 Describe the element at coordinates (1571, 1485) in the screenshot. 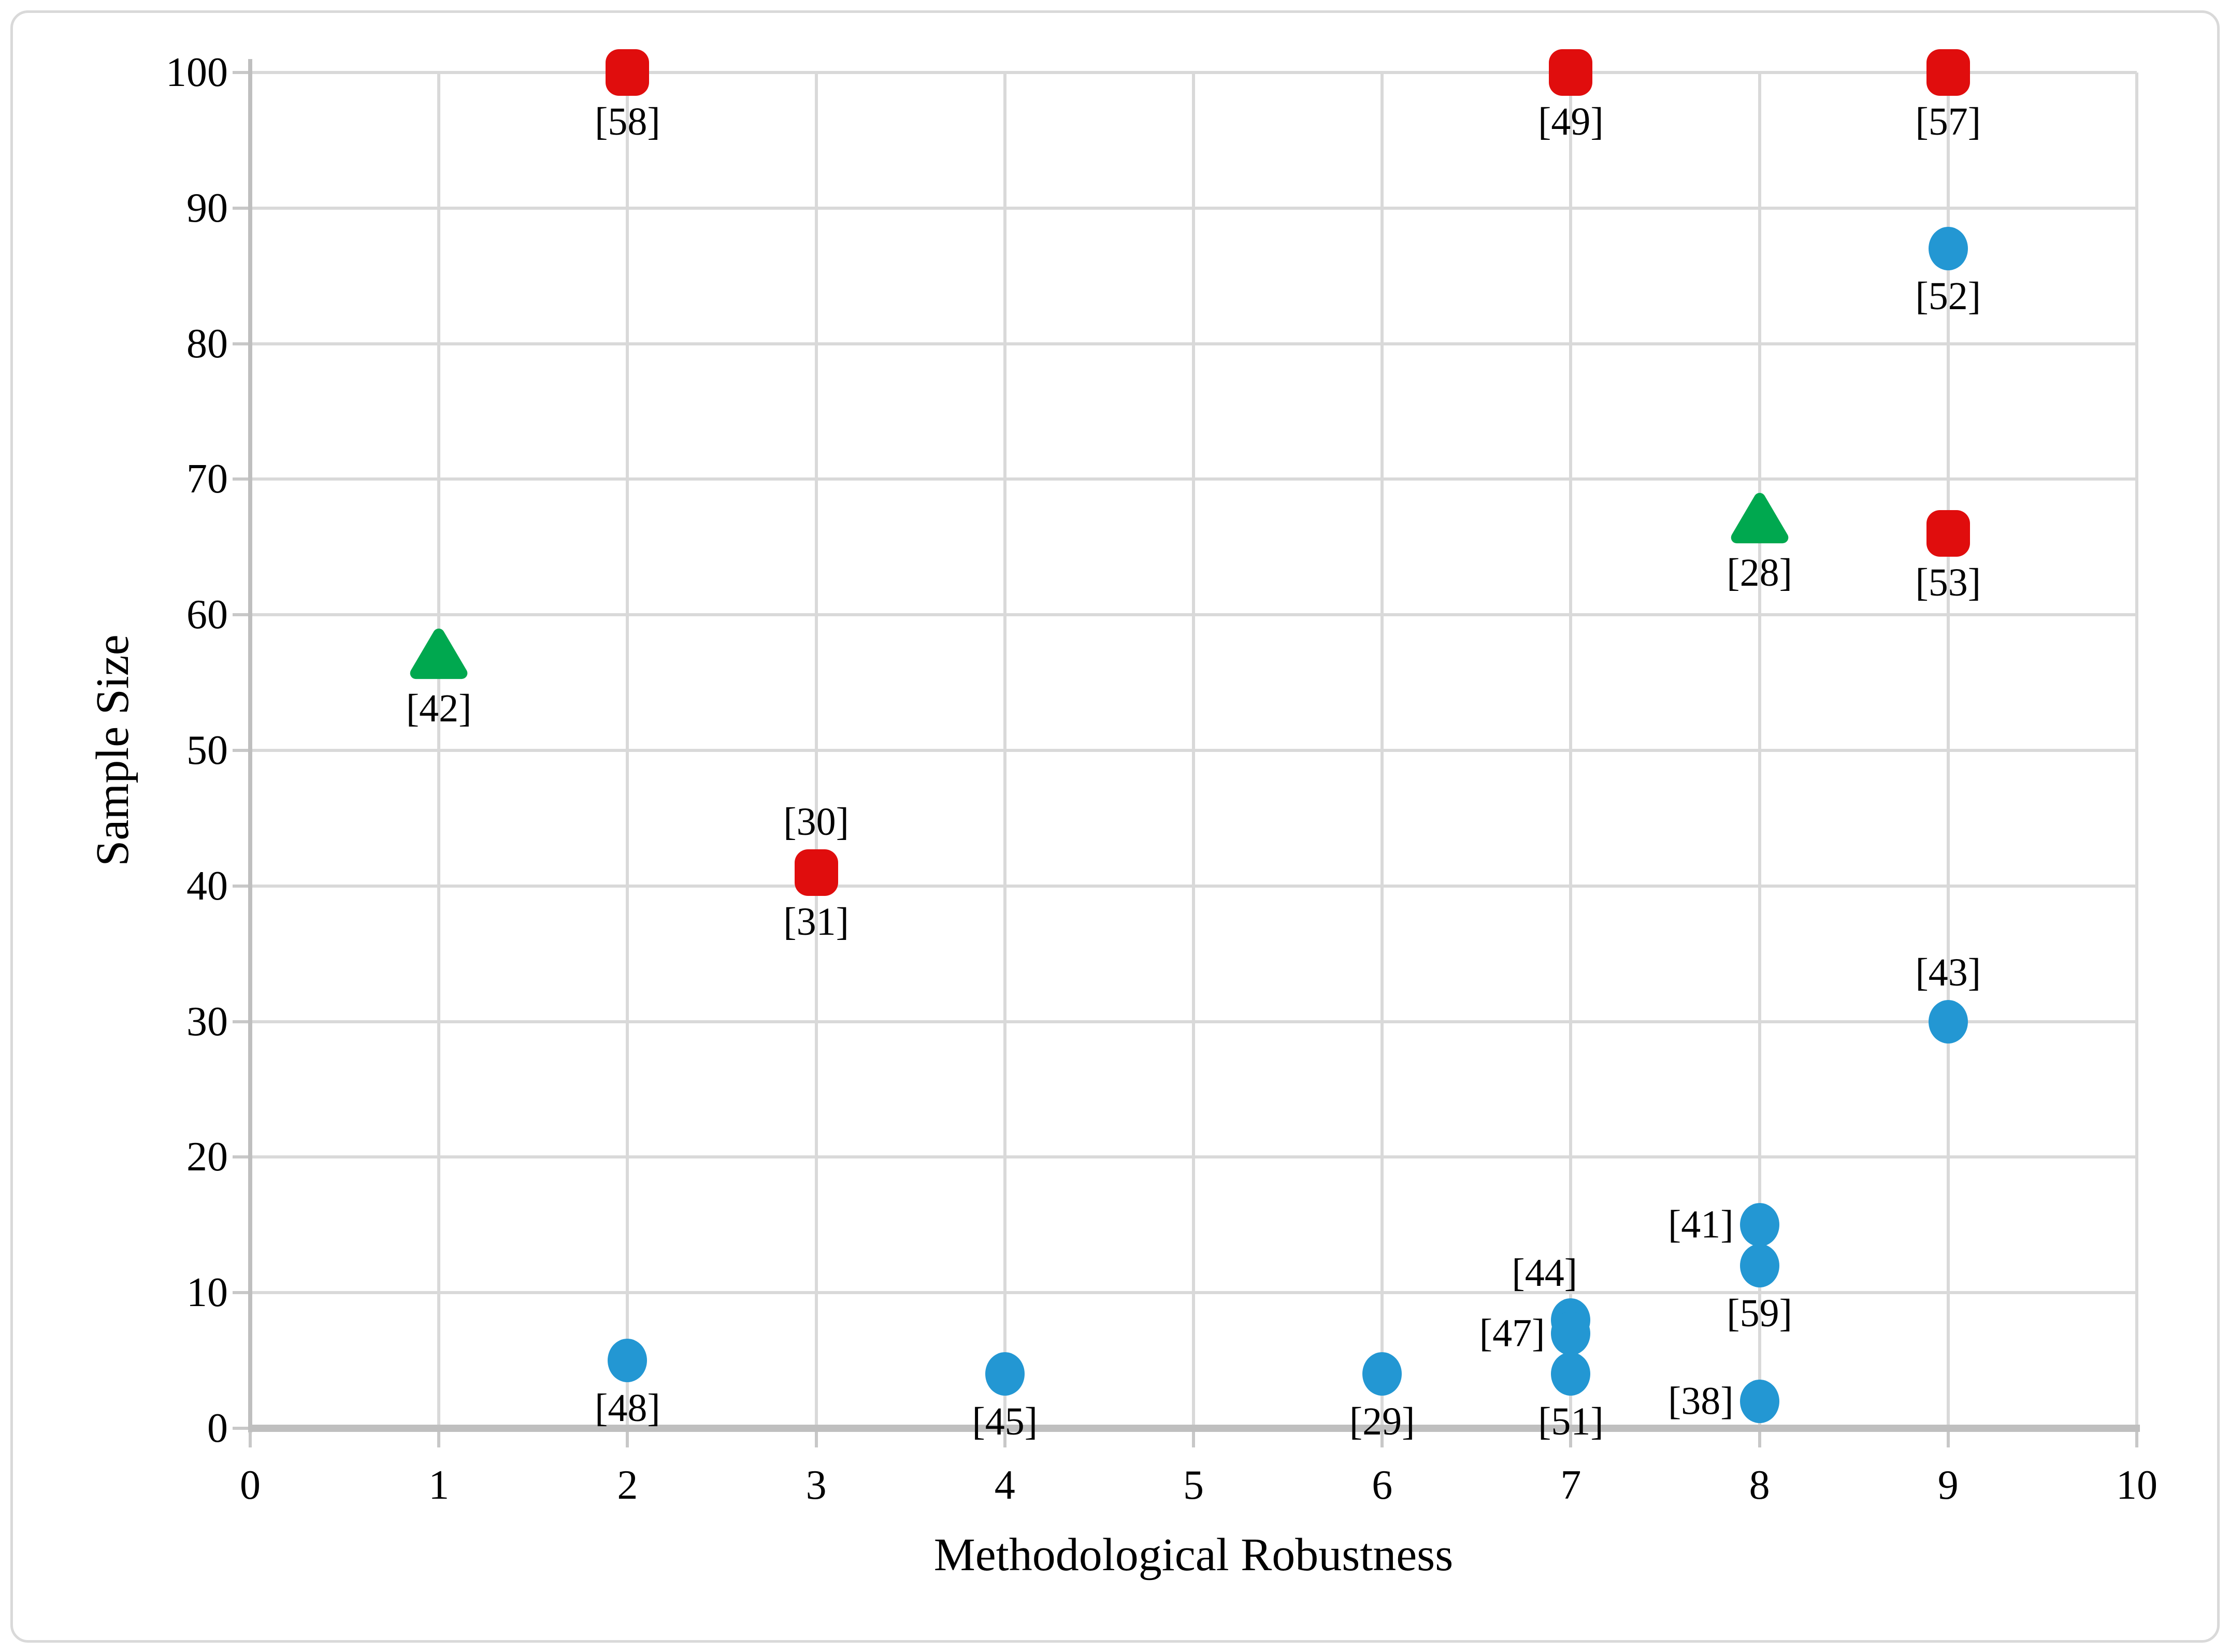

I see `x-tick-label-7: 7` at that location.